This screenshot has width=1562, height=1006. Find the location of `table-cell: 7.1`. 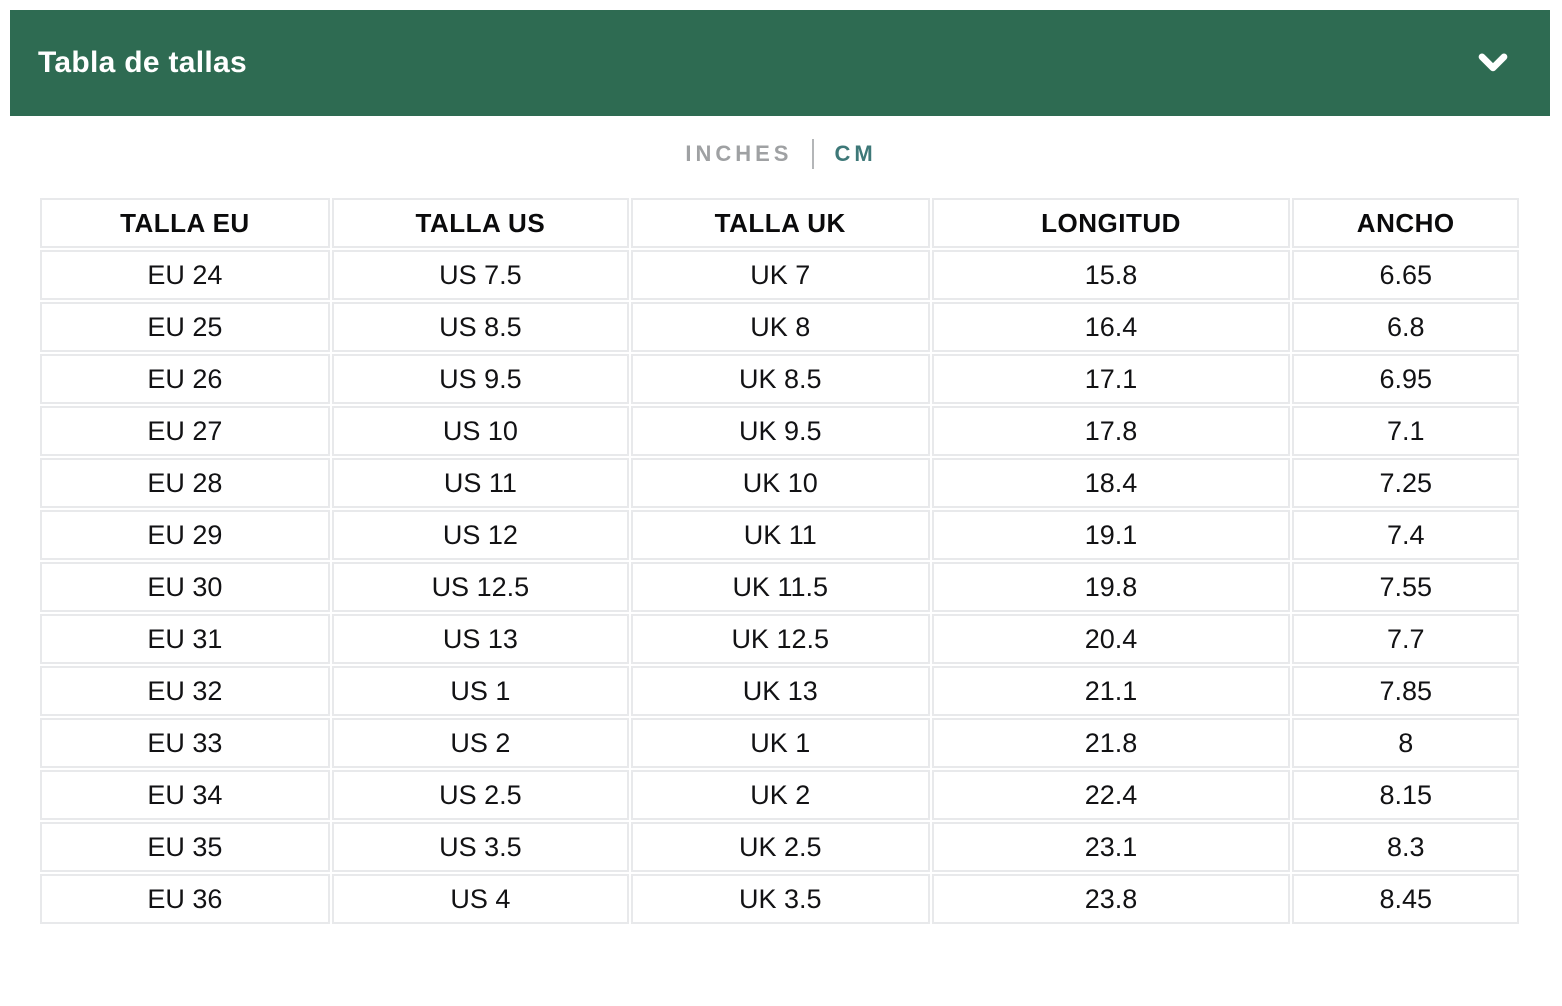

table-cell: 7.1 is located at coordinates (1405, 431).